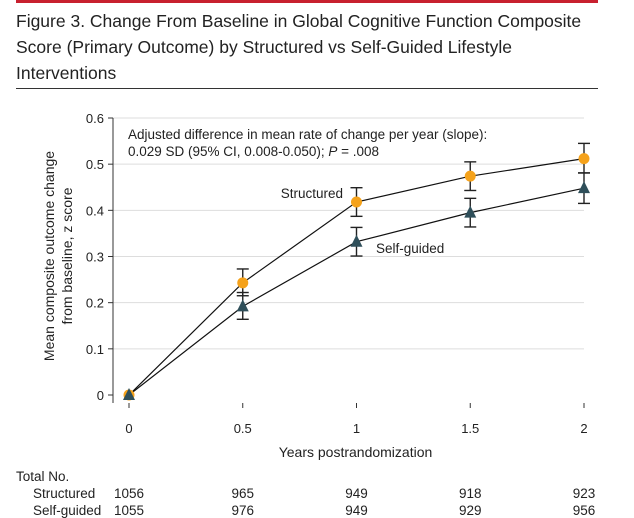 The image size is (634, 518). Describe the element at coordinates (410, 248) in the screenshot. I see `series-label-self-guided: Self-guided` at that location.